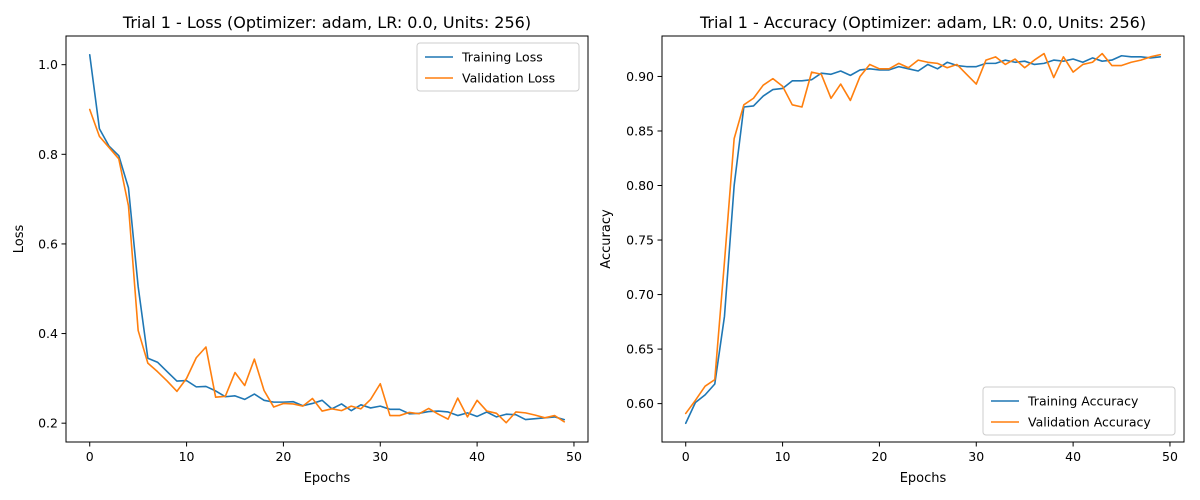 The height and width of the screenshot is (500, 1200). I want to click on accuracy-x-tick-label: 30, so click(976, 456).